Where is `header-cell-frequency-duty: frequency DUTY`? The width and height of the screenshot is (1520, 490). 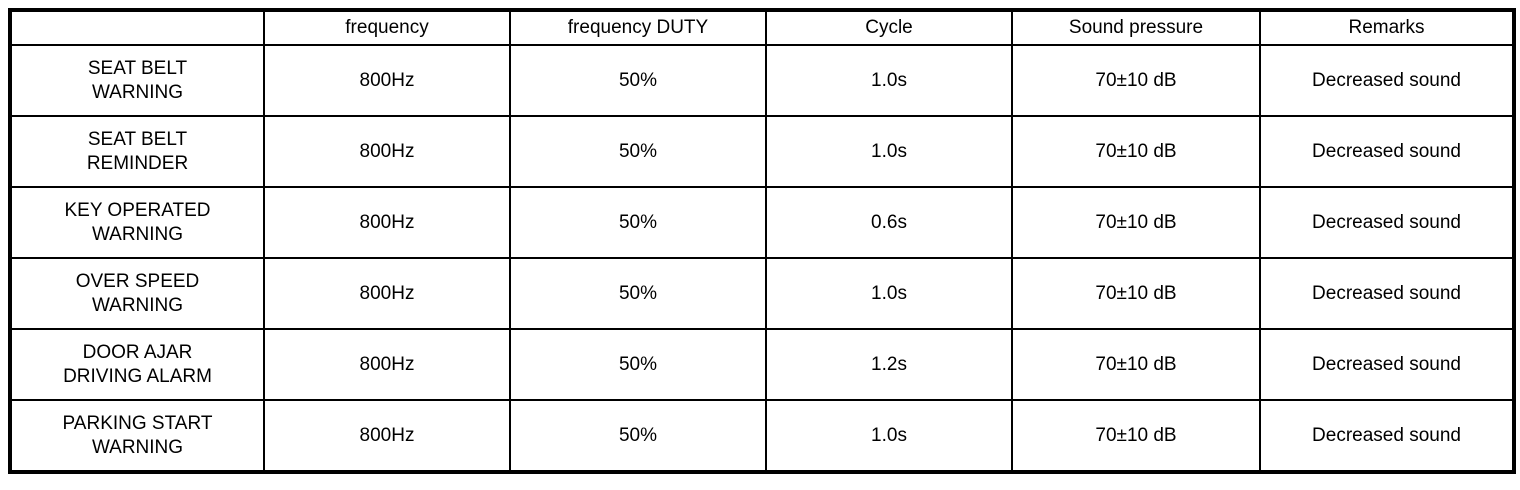
header-cell-frequency-duty: frequency DUTY is located at coordinates (638, 27).